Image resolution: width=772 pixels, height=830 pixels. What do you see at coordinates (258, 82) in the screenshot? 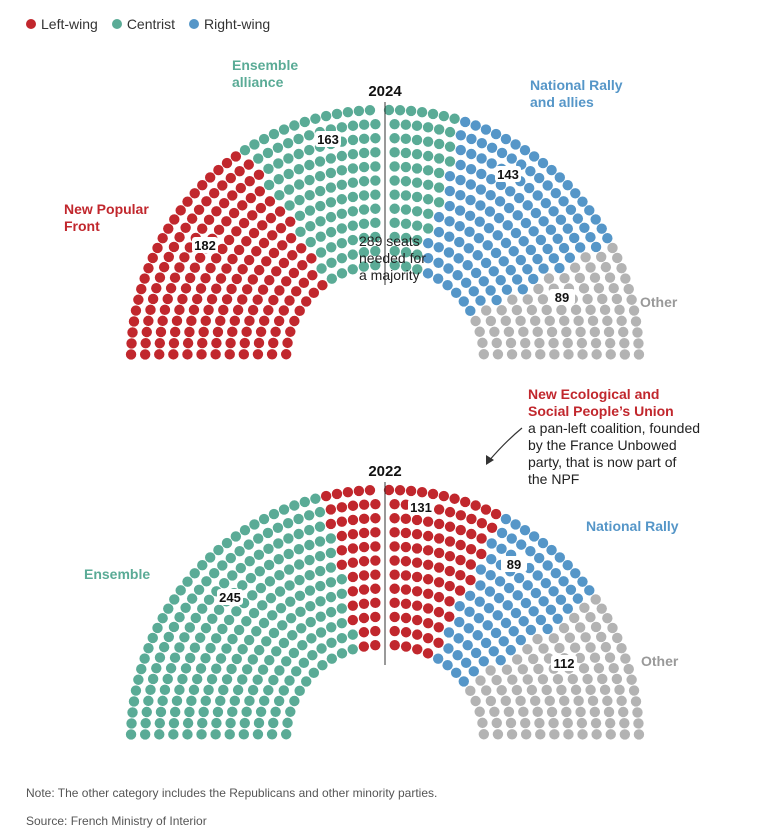
I see `party-label-0-1: alliance` at bounding box center [258, 82].